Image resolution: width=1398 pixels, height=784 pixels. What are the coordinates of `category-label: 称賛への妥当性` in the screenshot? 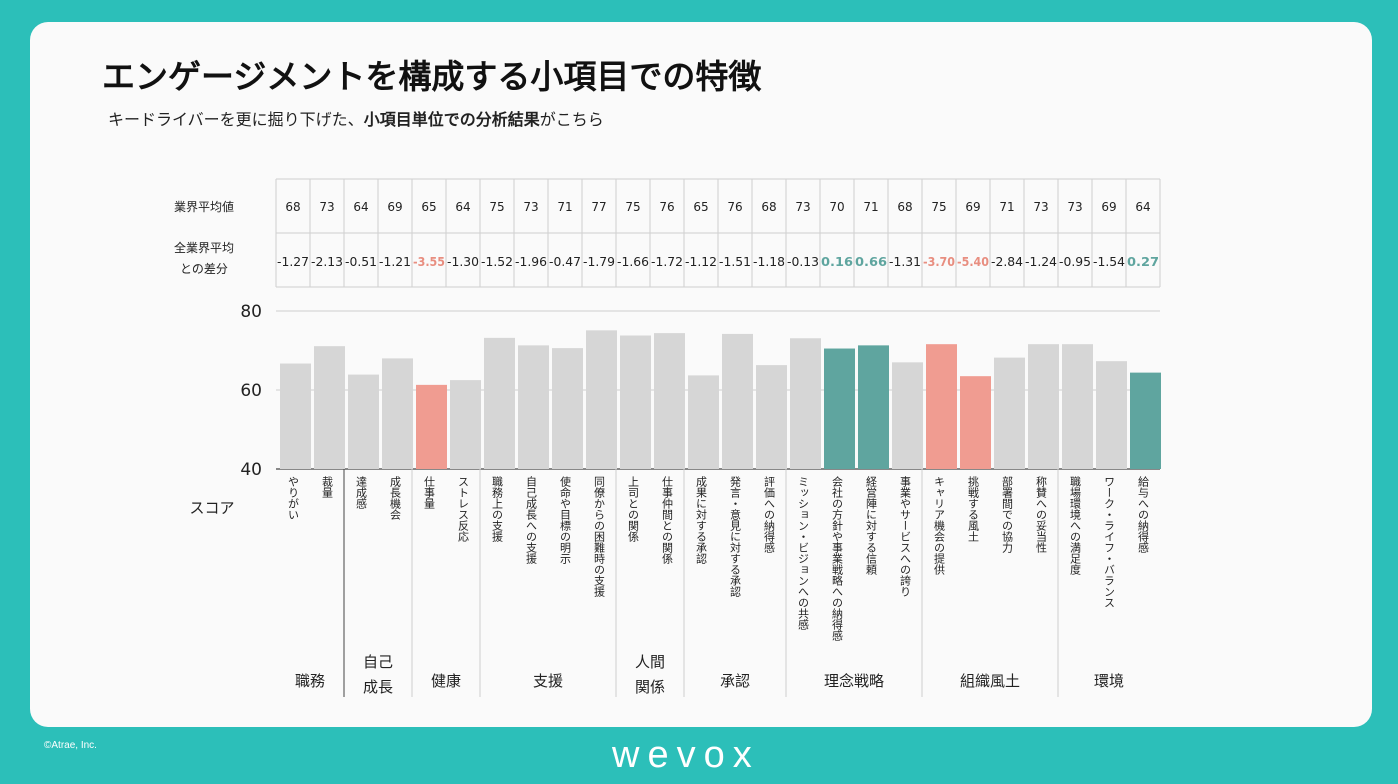 It's located at (1041, 514).